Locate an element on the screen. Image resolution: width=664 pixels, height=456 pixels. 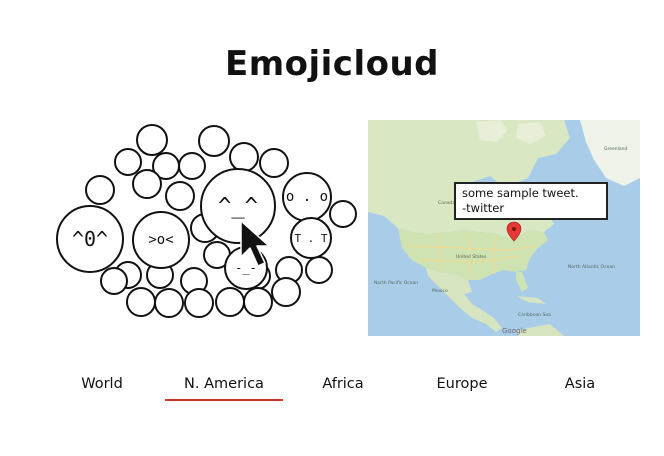
tab-asia: Asia is located at coordinates (580, 384).